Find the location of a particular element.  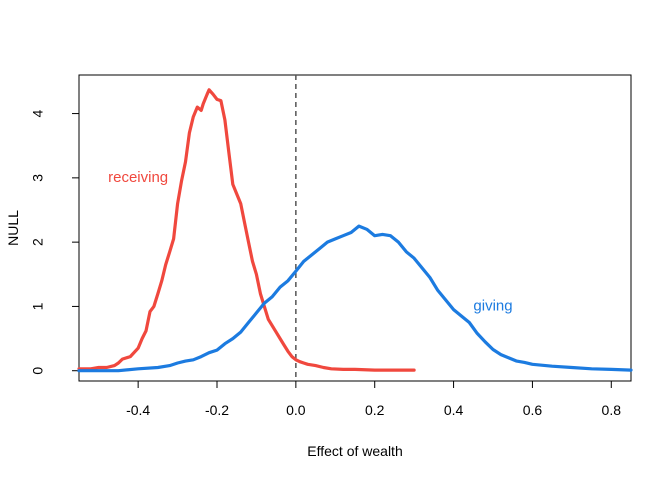

x-tick-label: -0.4 is located at coordinates (138, 410).